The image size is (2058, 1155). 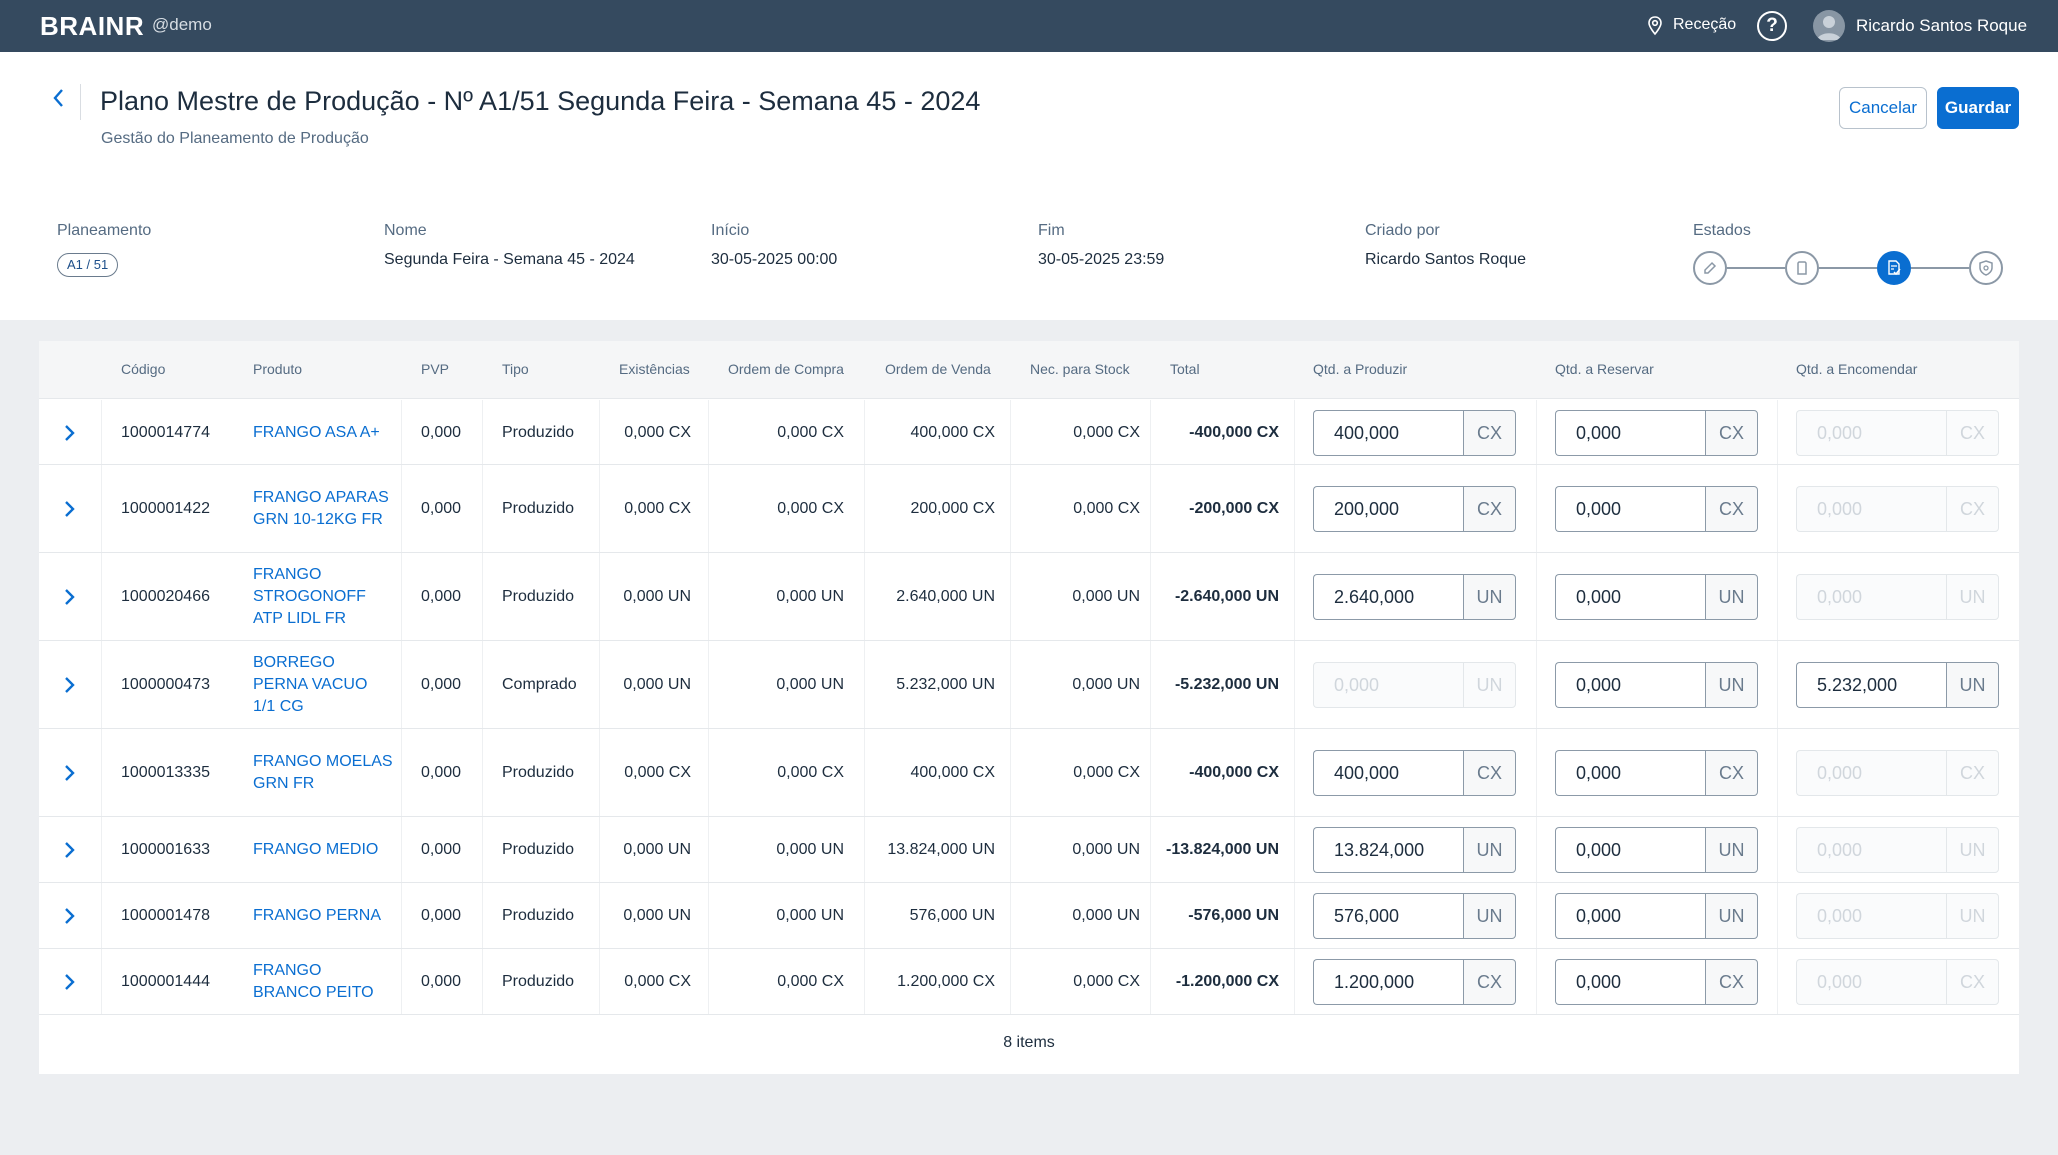 What do you see at coordinates (515, 369) in the screenshot?
I see `column-header-tipo: Tipo` at bounding box center [515, 369].